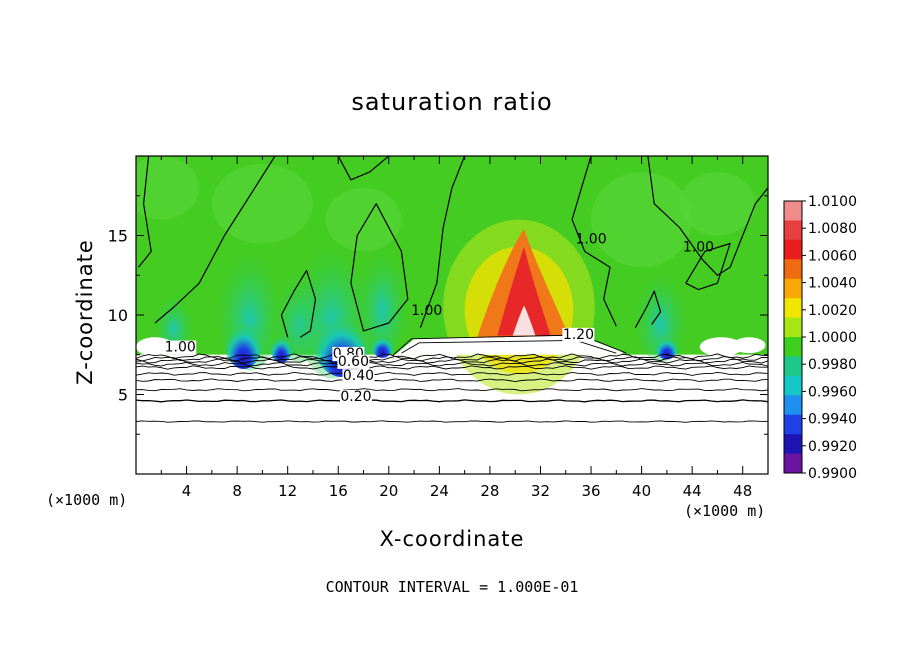 The height and width of the screenshot is (654, 904). I want to click on x-tick-label: 8, so click(237, 491).